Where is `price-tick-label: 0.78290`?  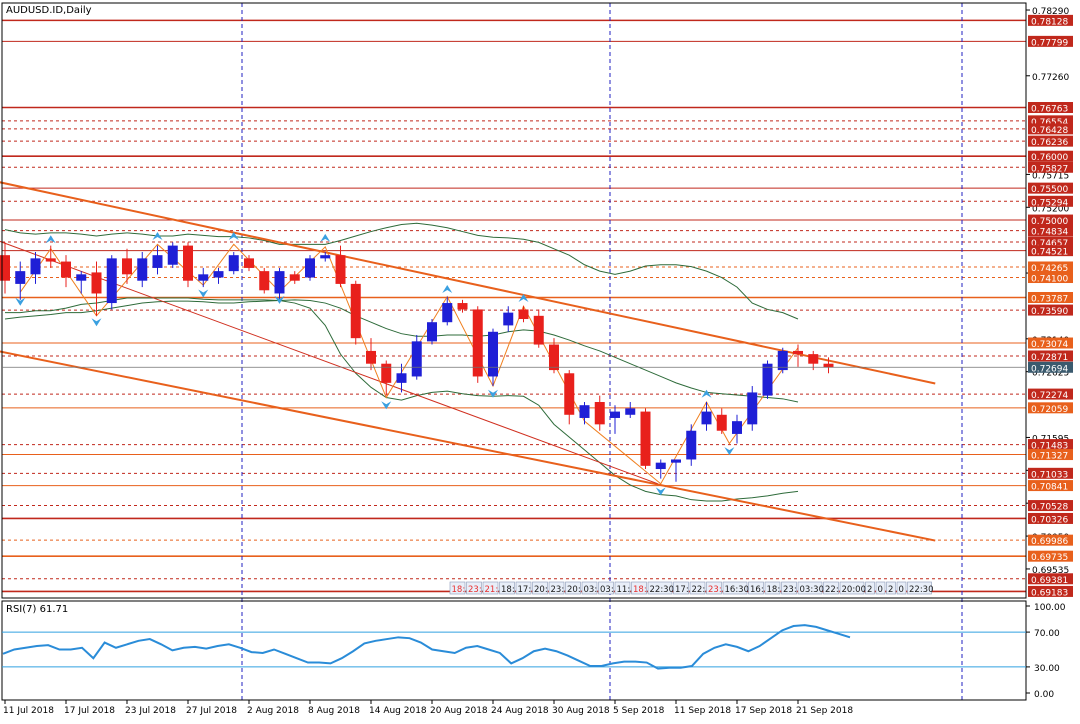 price-tick-label: 0.78290 is located at coordinates (1050, 12).